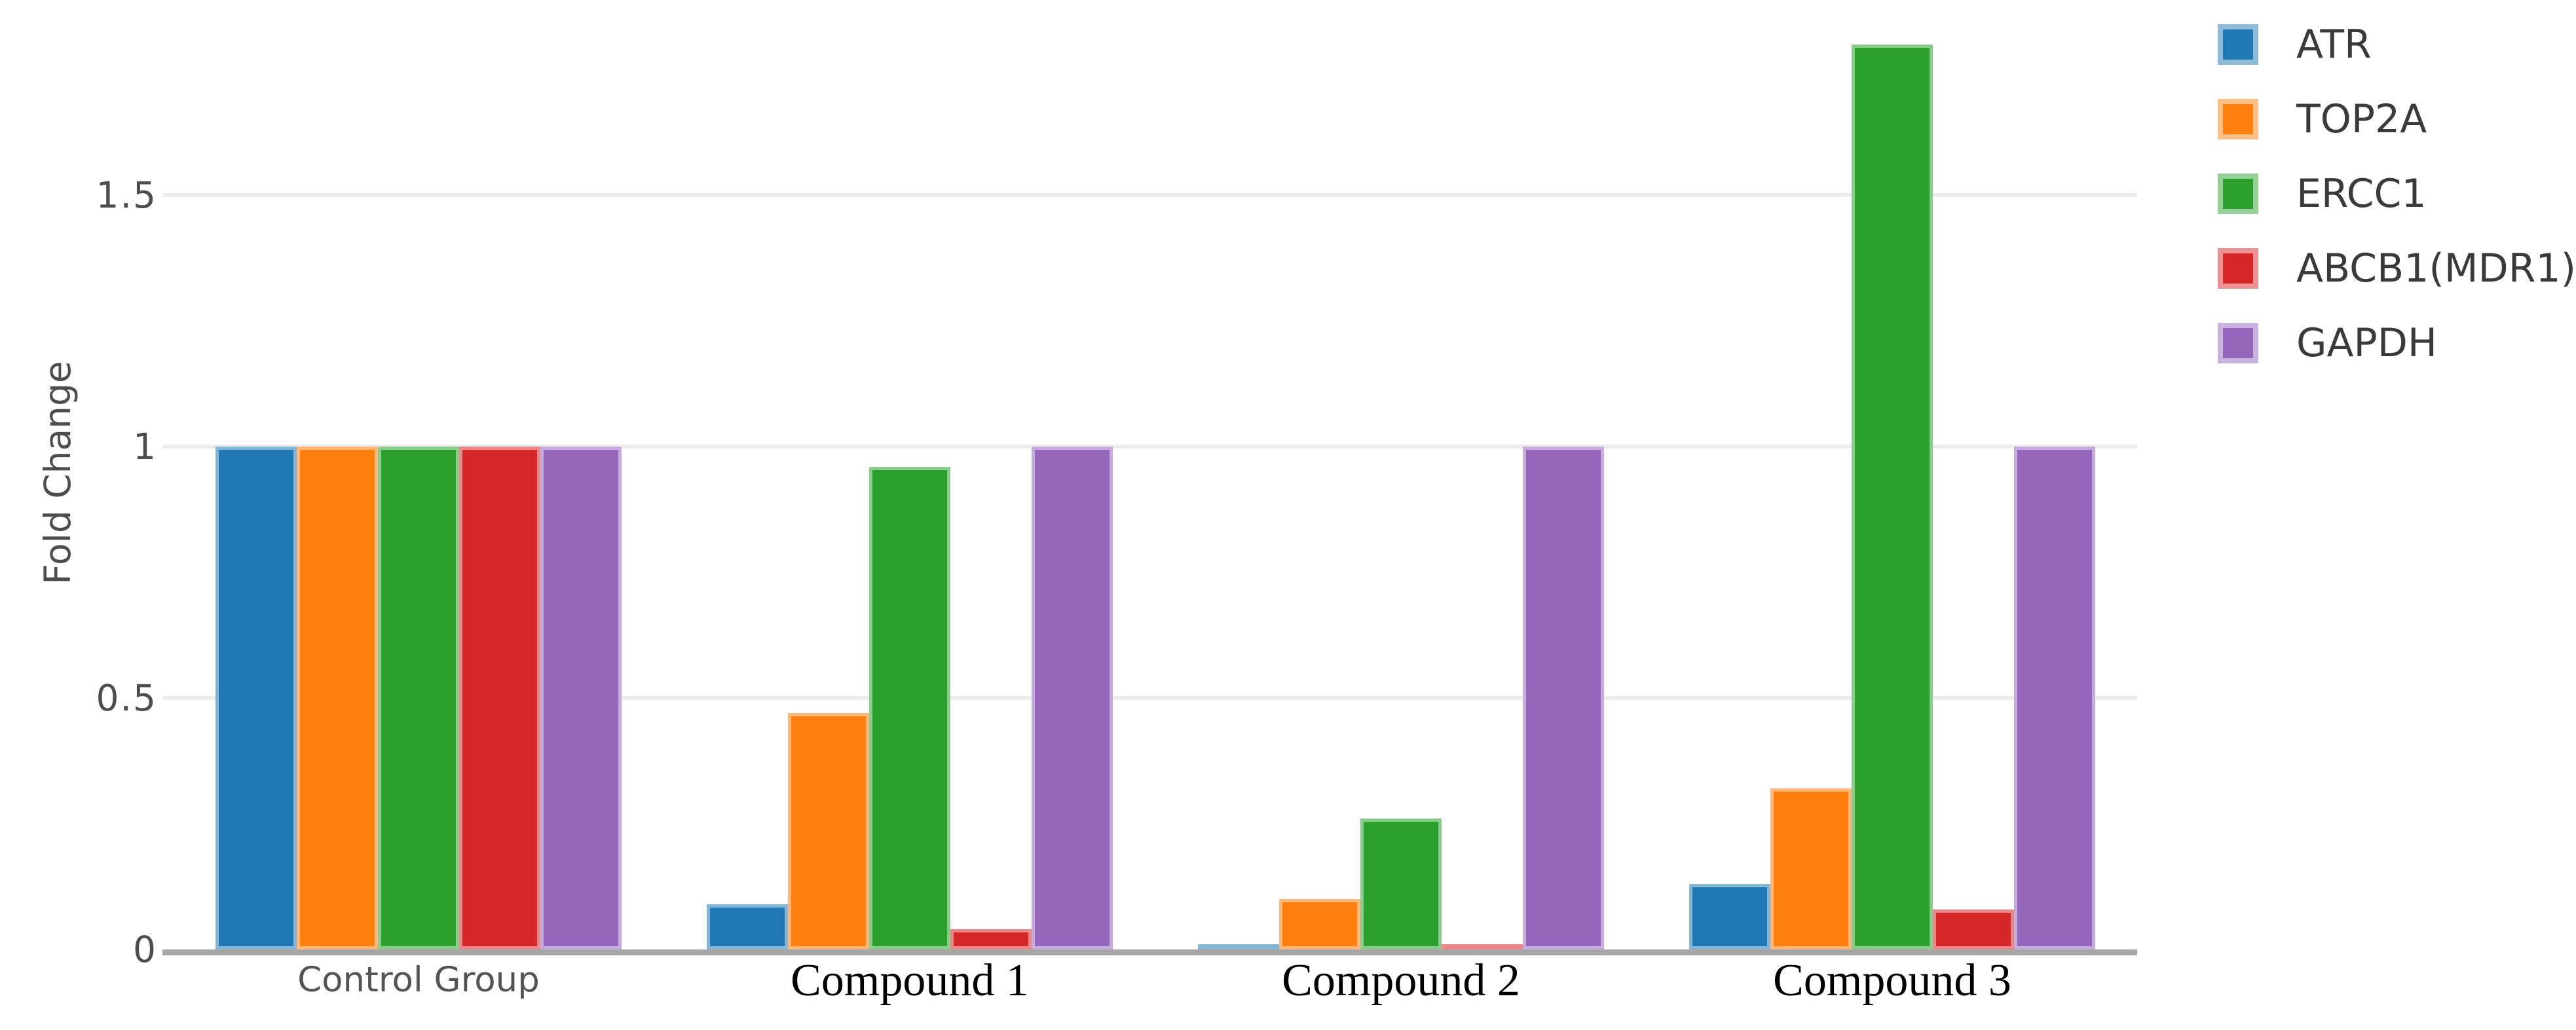  Describe the element at coordinates (126, 195) in the screenshot. I see `y-tick-label: 1.5` at that location.